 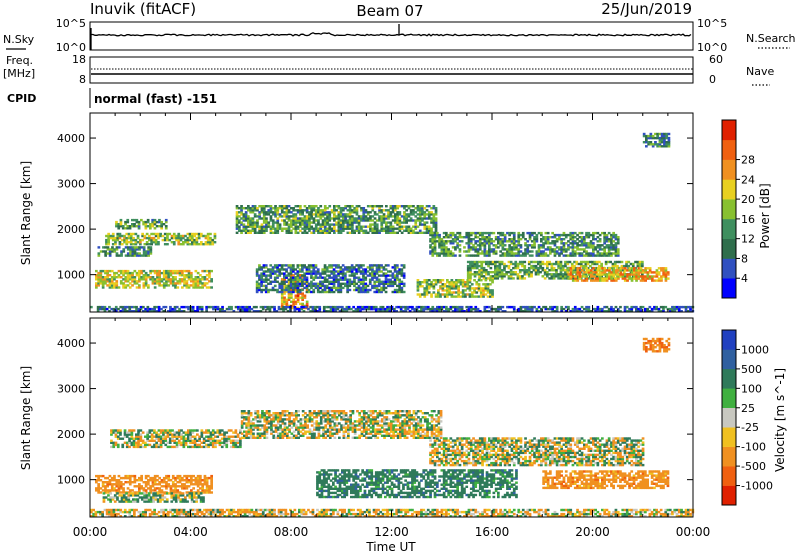 What do you see at coordinates (71, 138) in the screenshot?
I see `y-tick-label: 4000` at bounding box center [71, 138].